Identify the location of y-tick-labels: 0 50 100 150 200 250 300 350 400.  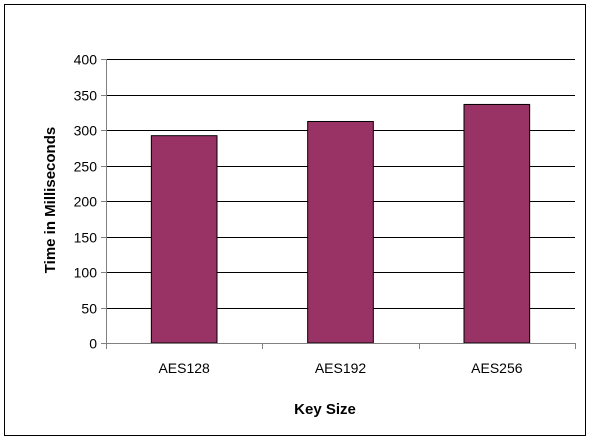
(86, 202).